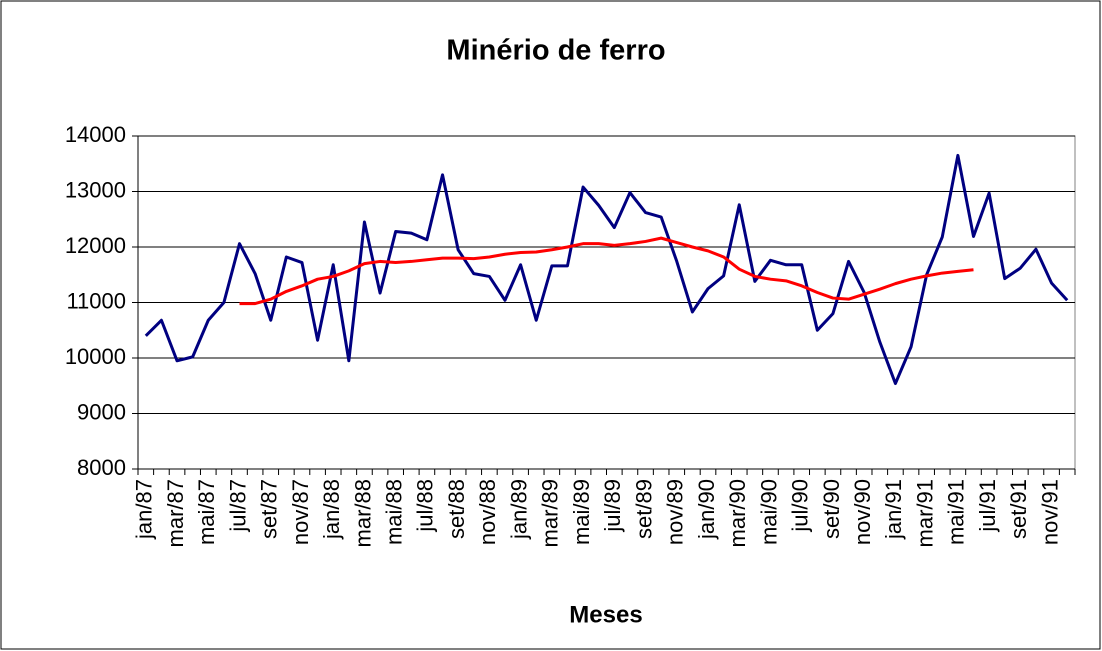  What do you see at coordinates (95, 189) in the screenshot?
I see `y-tick-label: 13000` at bounding box center [95, 189].